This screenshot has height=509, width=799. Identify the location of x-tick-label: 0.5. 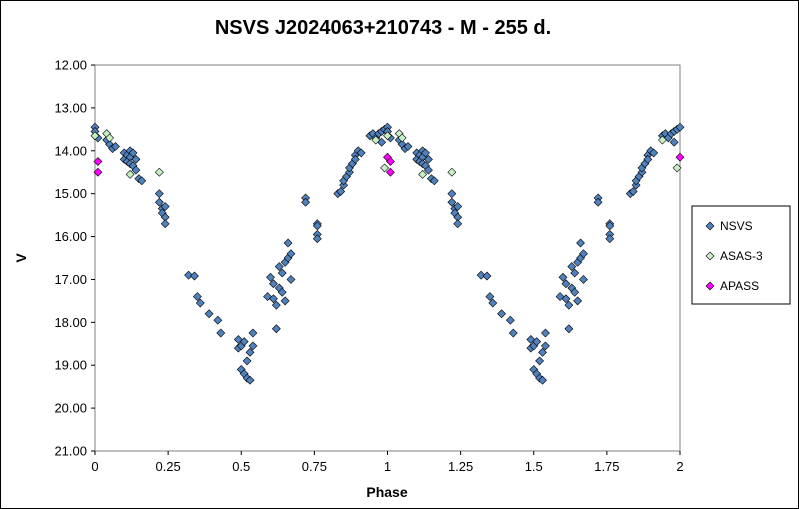
(241, 466).